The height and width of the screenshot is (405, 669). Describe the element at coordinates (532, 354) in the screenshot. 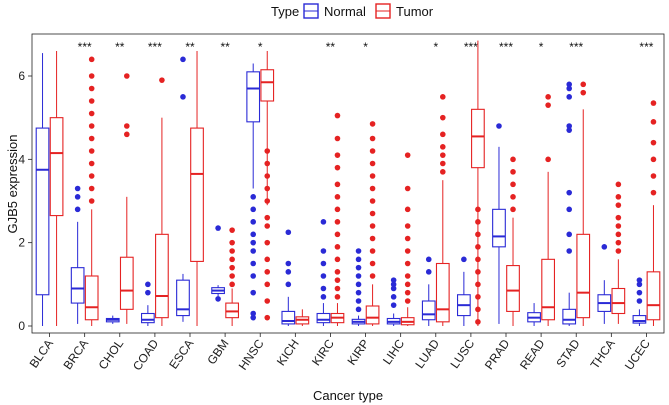

I see `x-tick-label: READ` at that location.